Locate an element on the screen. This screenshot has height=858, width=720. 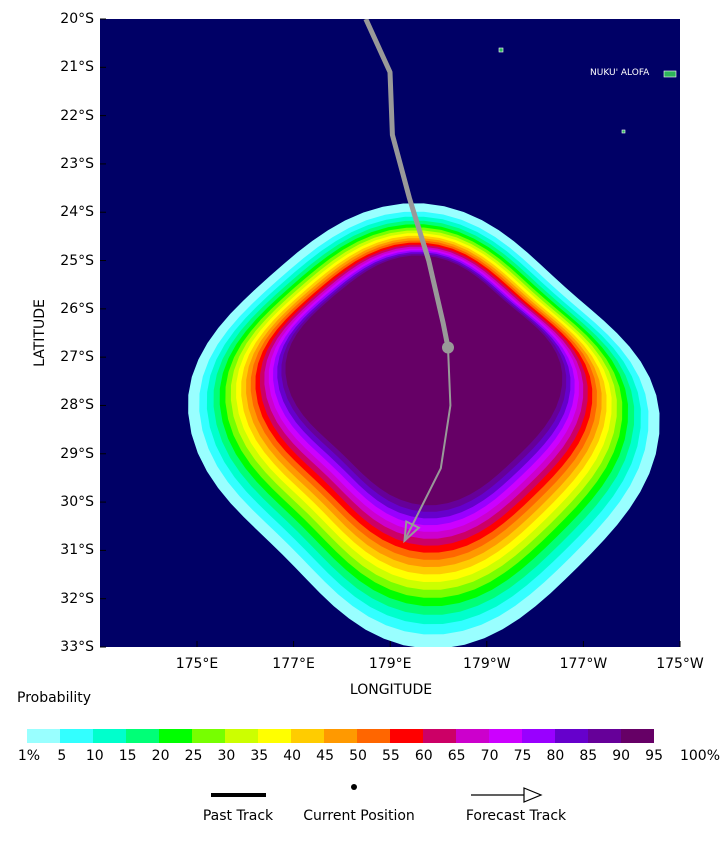
forecast-track-label: Forecast Track is located at coordinates (516, 816).